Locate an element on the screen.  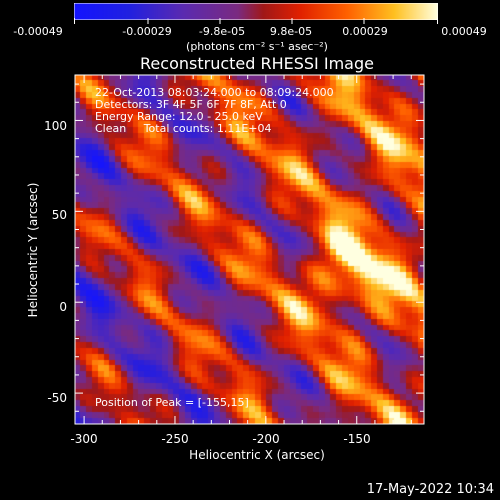
time-range-annotation: 22-Oct-2013 08:03:24.000 to 08:09:24.000 is located at coordinates (214, 92).